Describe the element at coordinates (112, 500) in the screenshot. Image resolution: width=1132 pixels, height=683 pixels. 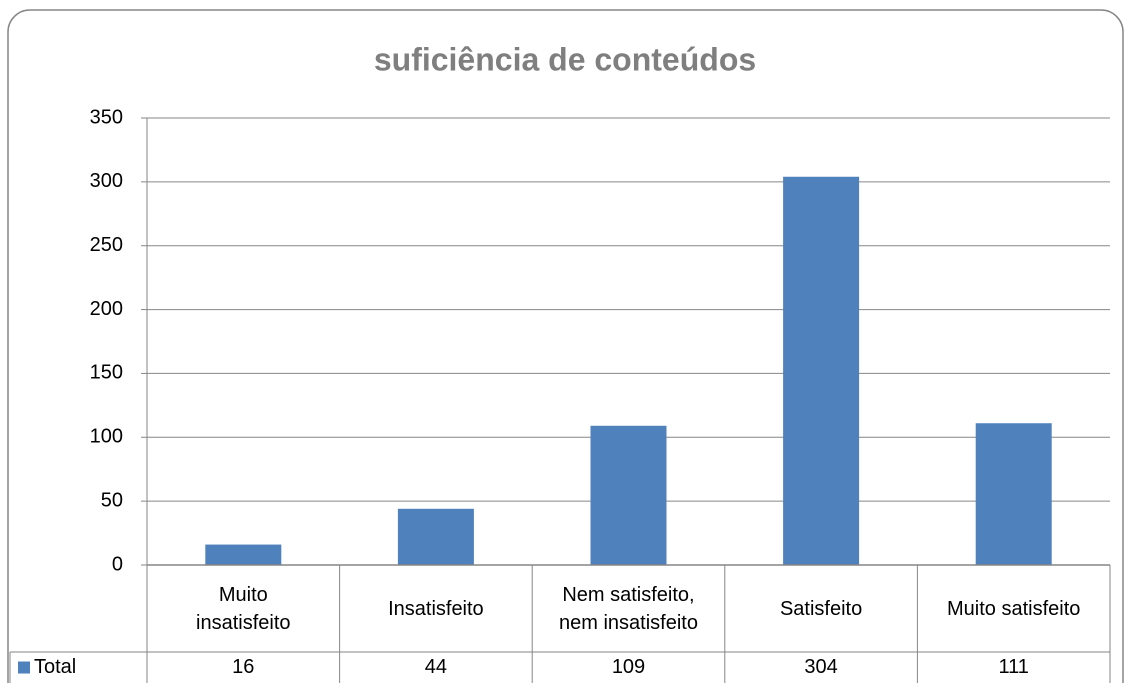
I see `y-tick-label: 50` at that location.